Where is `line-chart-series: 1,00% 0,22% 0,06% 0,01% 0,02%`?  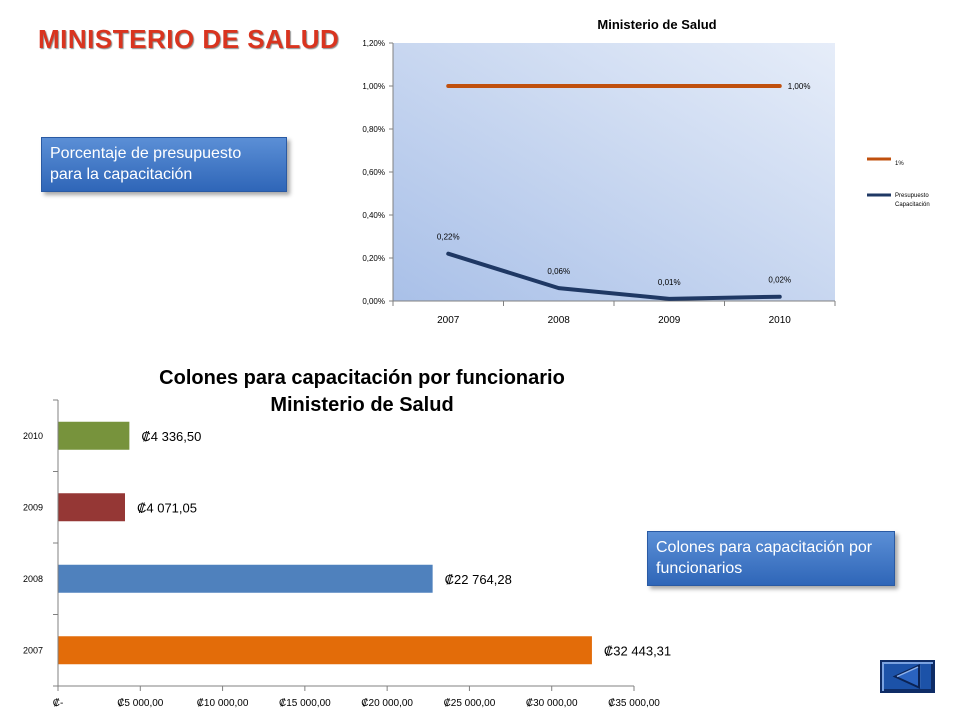
line-chart-series: 1,00% 0,22% 0,06% 0,01% 0,02% is located at coordinates (624, 191).